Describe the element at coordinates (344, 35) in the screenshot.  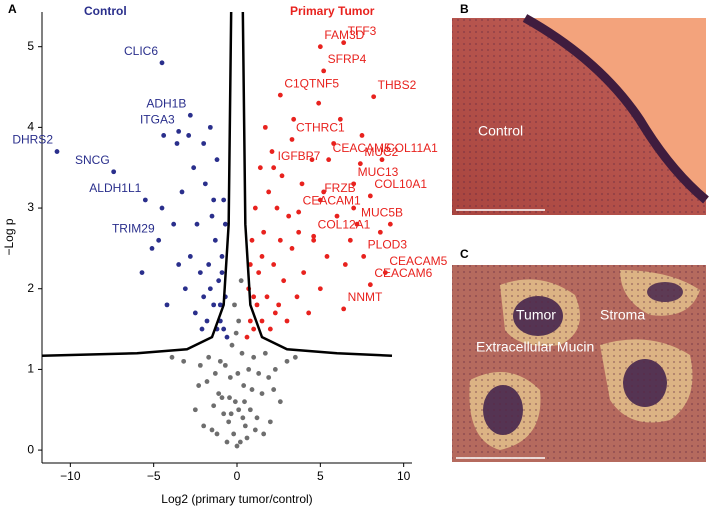
I see `gene-label: FAM3D` at that location.